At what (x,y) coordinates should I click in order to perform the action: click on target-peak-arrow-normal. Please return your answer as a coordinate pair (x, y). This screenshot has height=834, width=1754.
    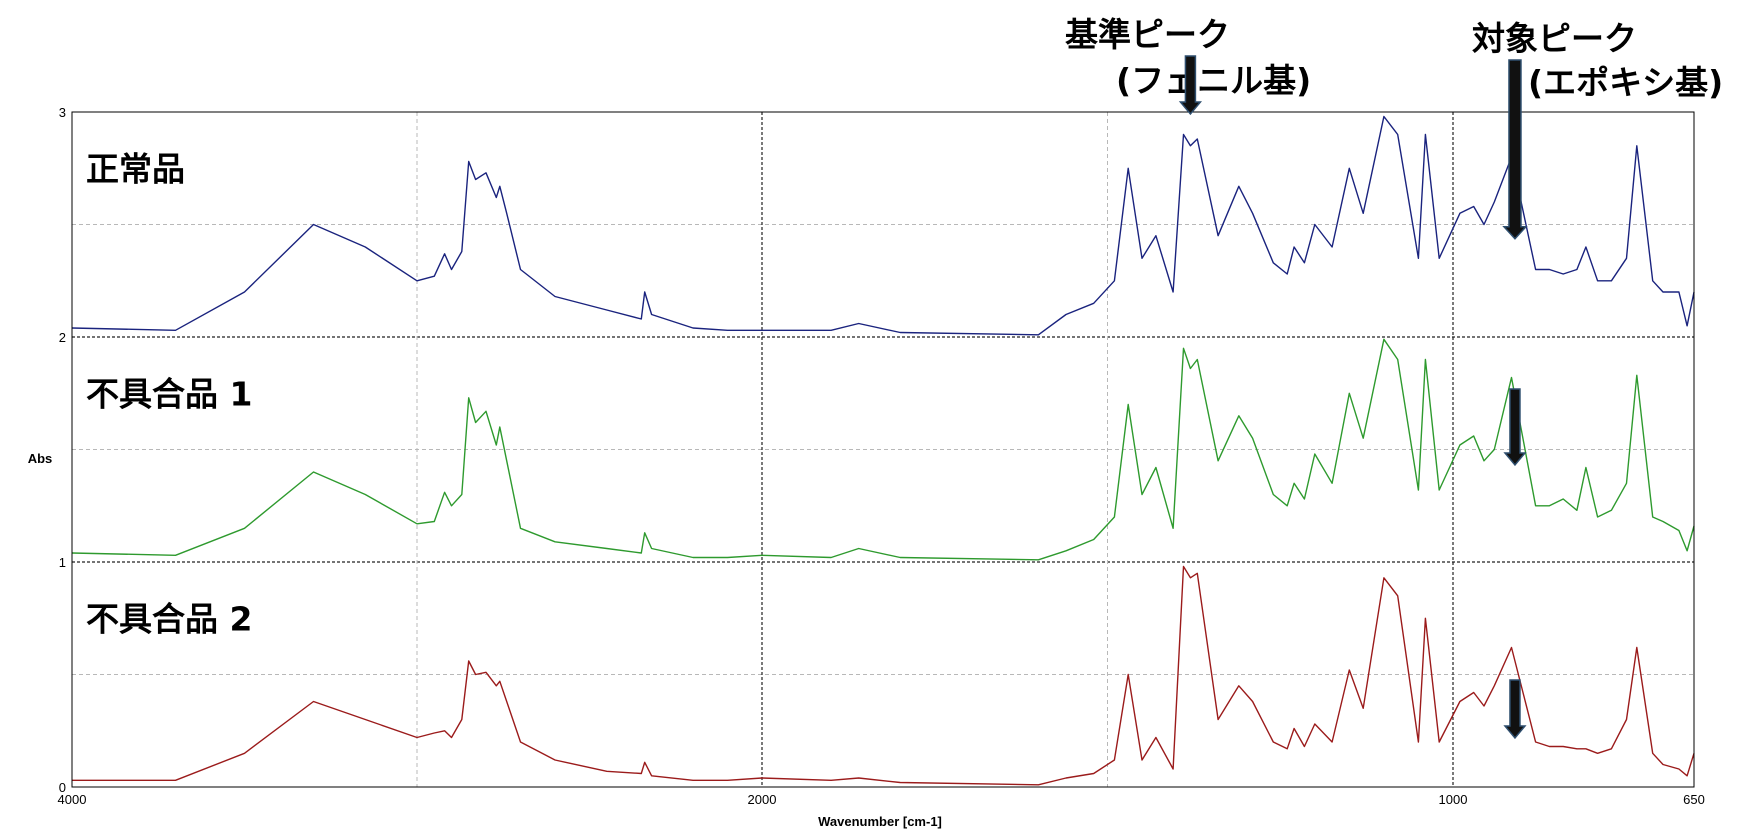
    Looking at the image, I should click on (1515, 149).